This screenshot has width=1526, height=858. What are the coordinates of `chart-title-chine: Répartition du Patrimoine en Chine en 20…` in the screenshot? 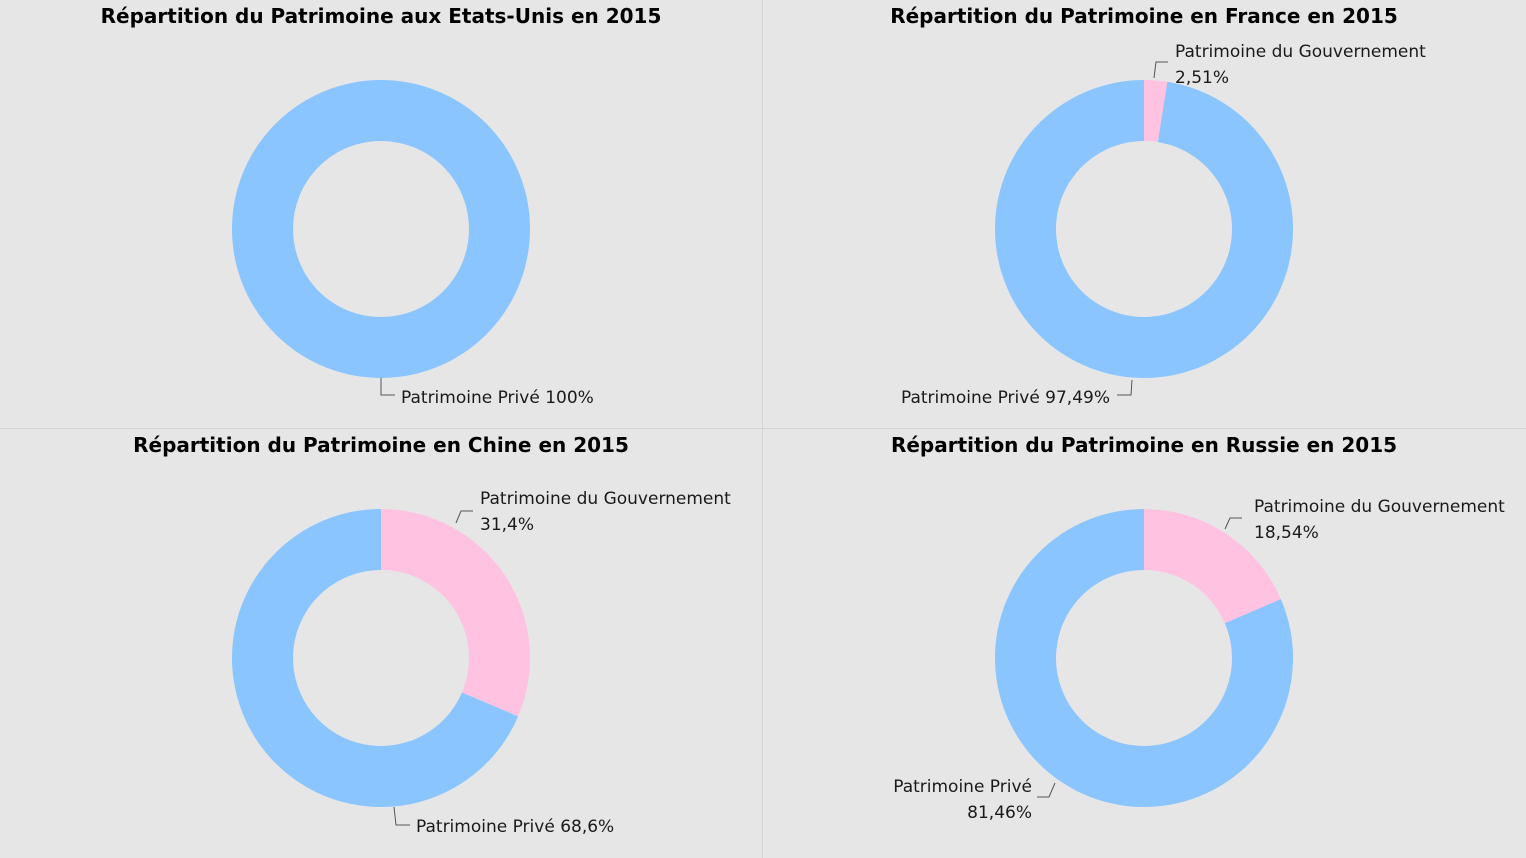 It's located at (381, 445).